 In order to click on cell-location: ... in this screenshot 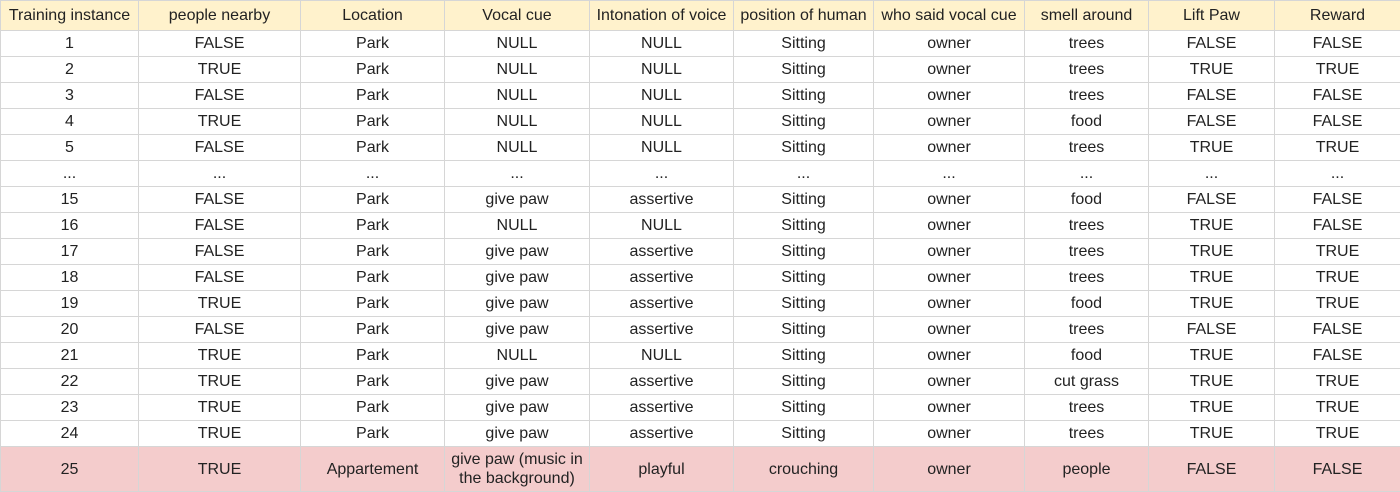, I will do `click(372, 173)`.